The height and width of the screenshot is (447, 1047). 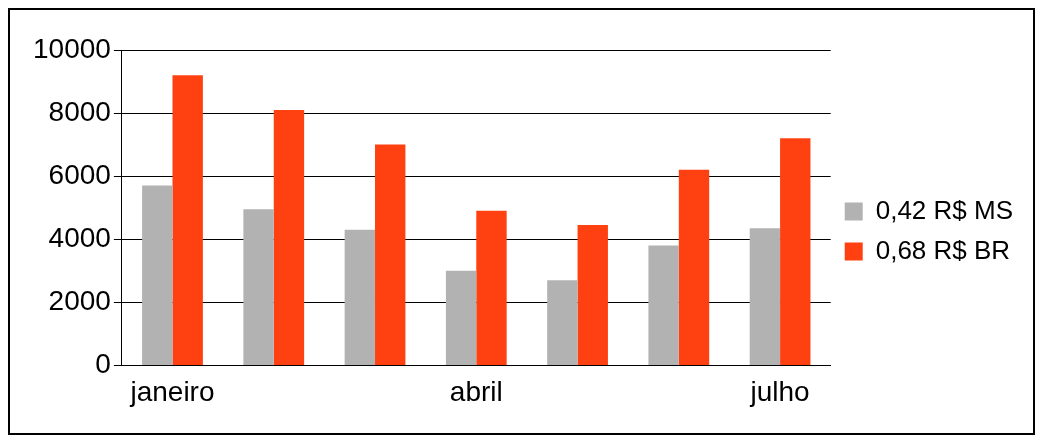 What do you see at coordinates (172, 391) in the screenshot?
I see `x-tick-label: janeiro` at bounding box center [172, 391].